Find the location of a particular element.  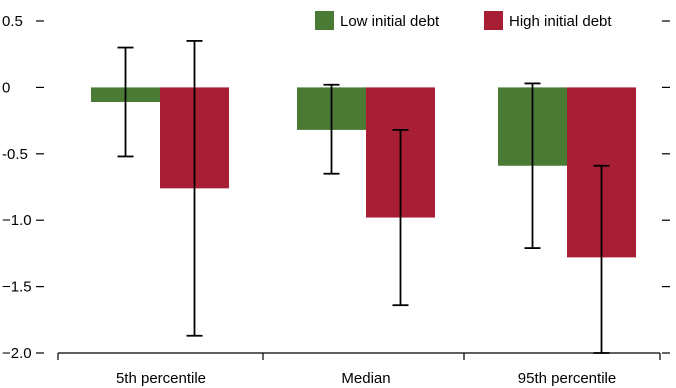

x-category-label: Median is located at coordinates (365, 378).